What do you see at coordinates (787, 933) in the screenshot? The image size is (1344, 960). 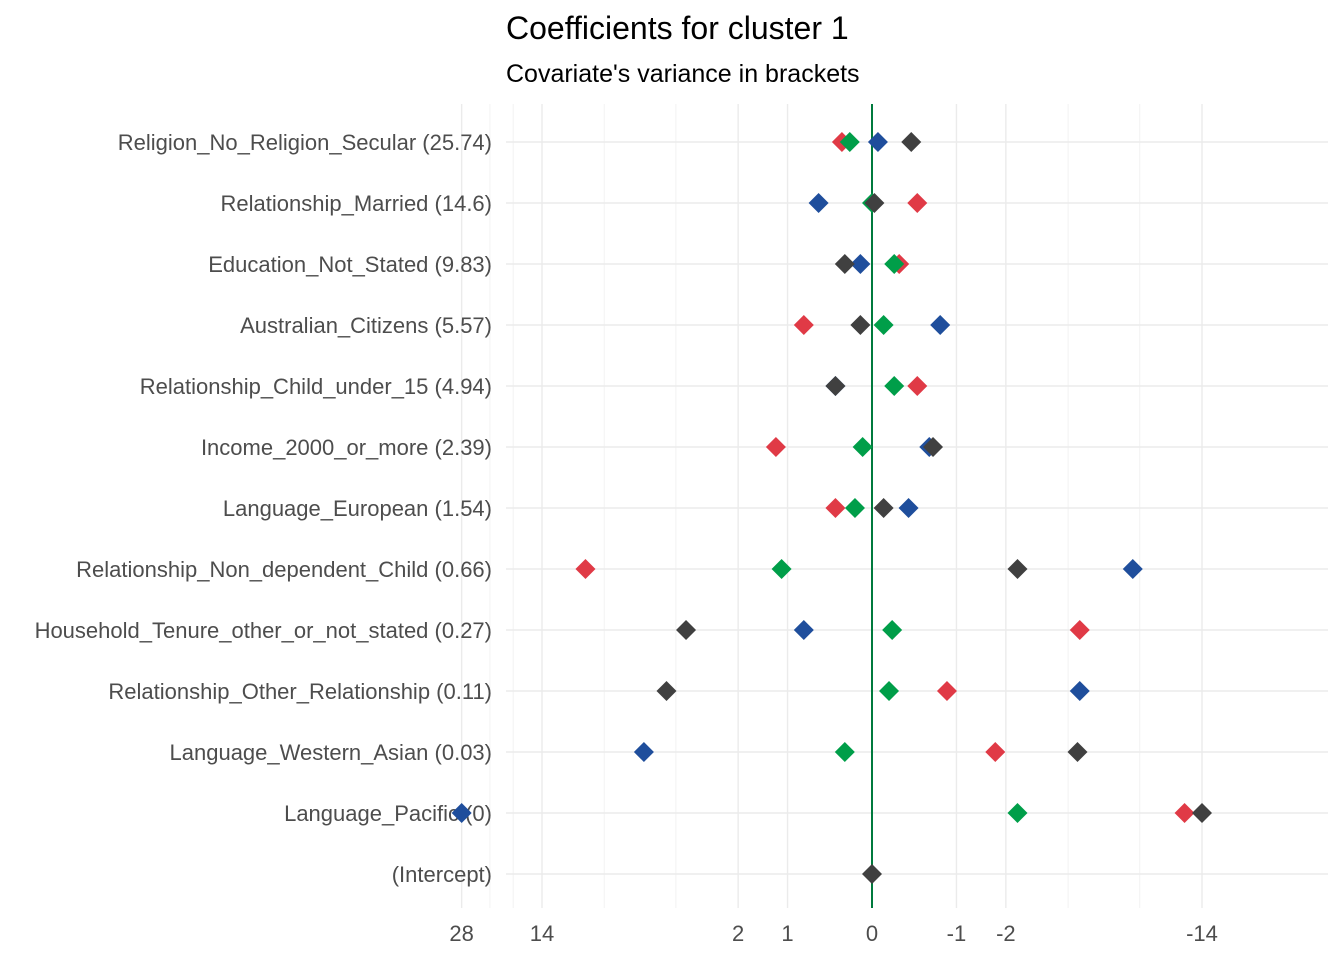 I see `x-tick-label-4: 1` at bounding box center [787, 933].